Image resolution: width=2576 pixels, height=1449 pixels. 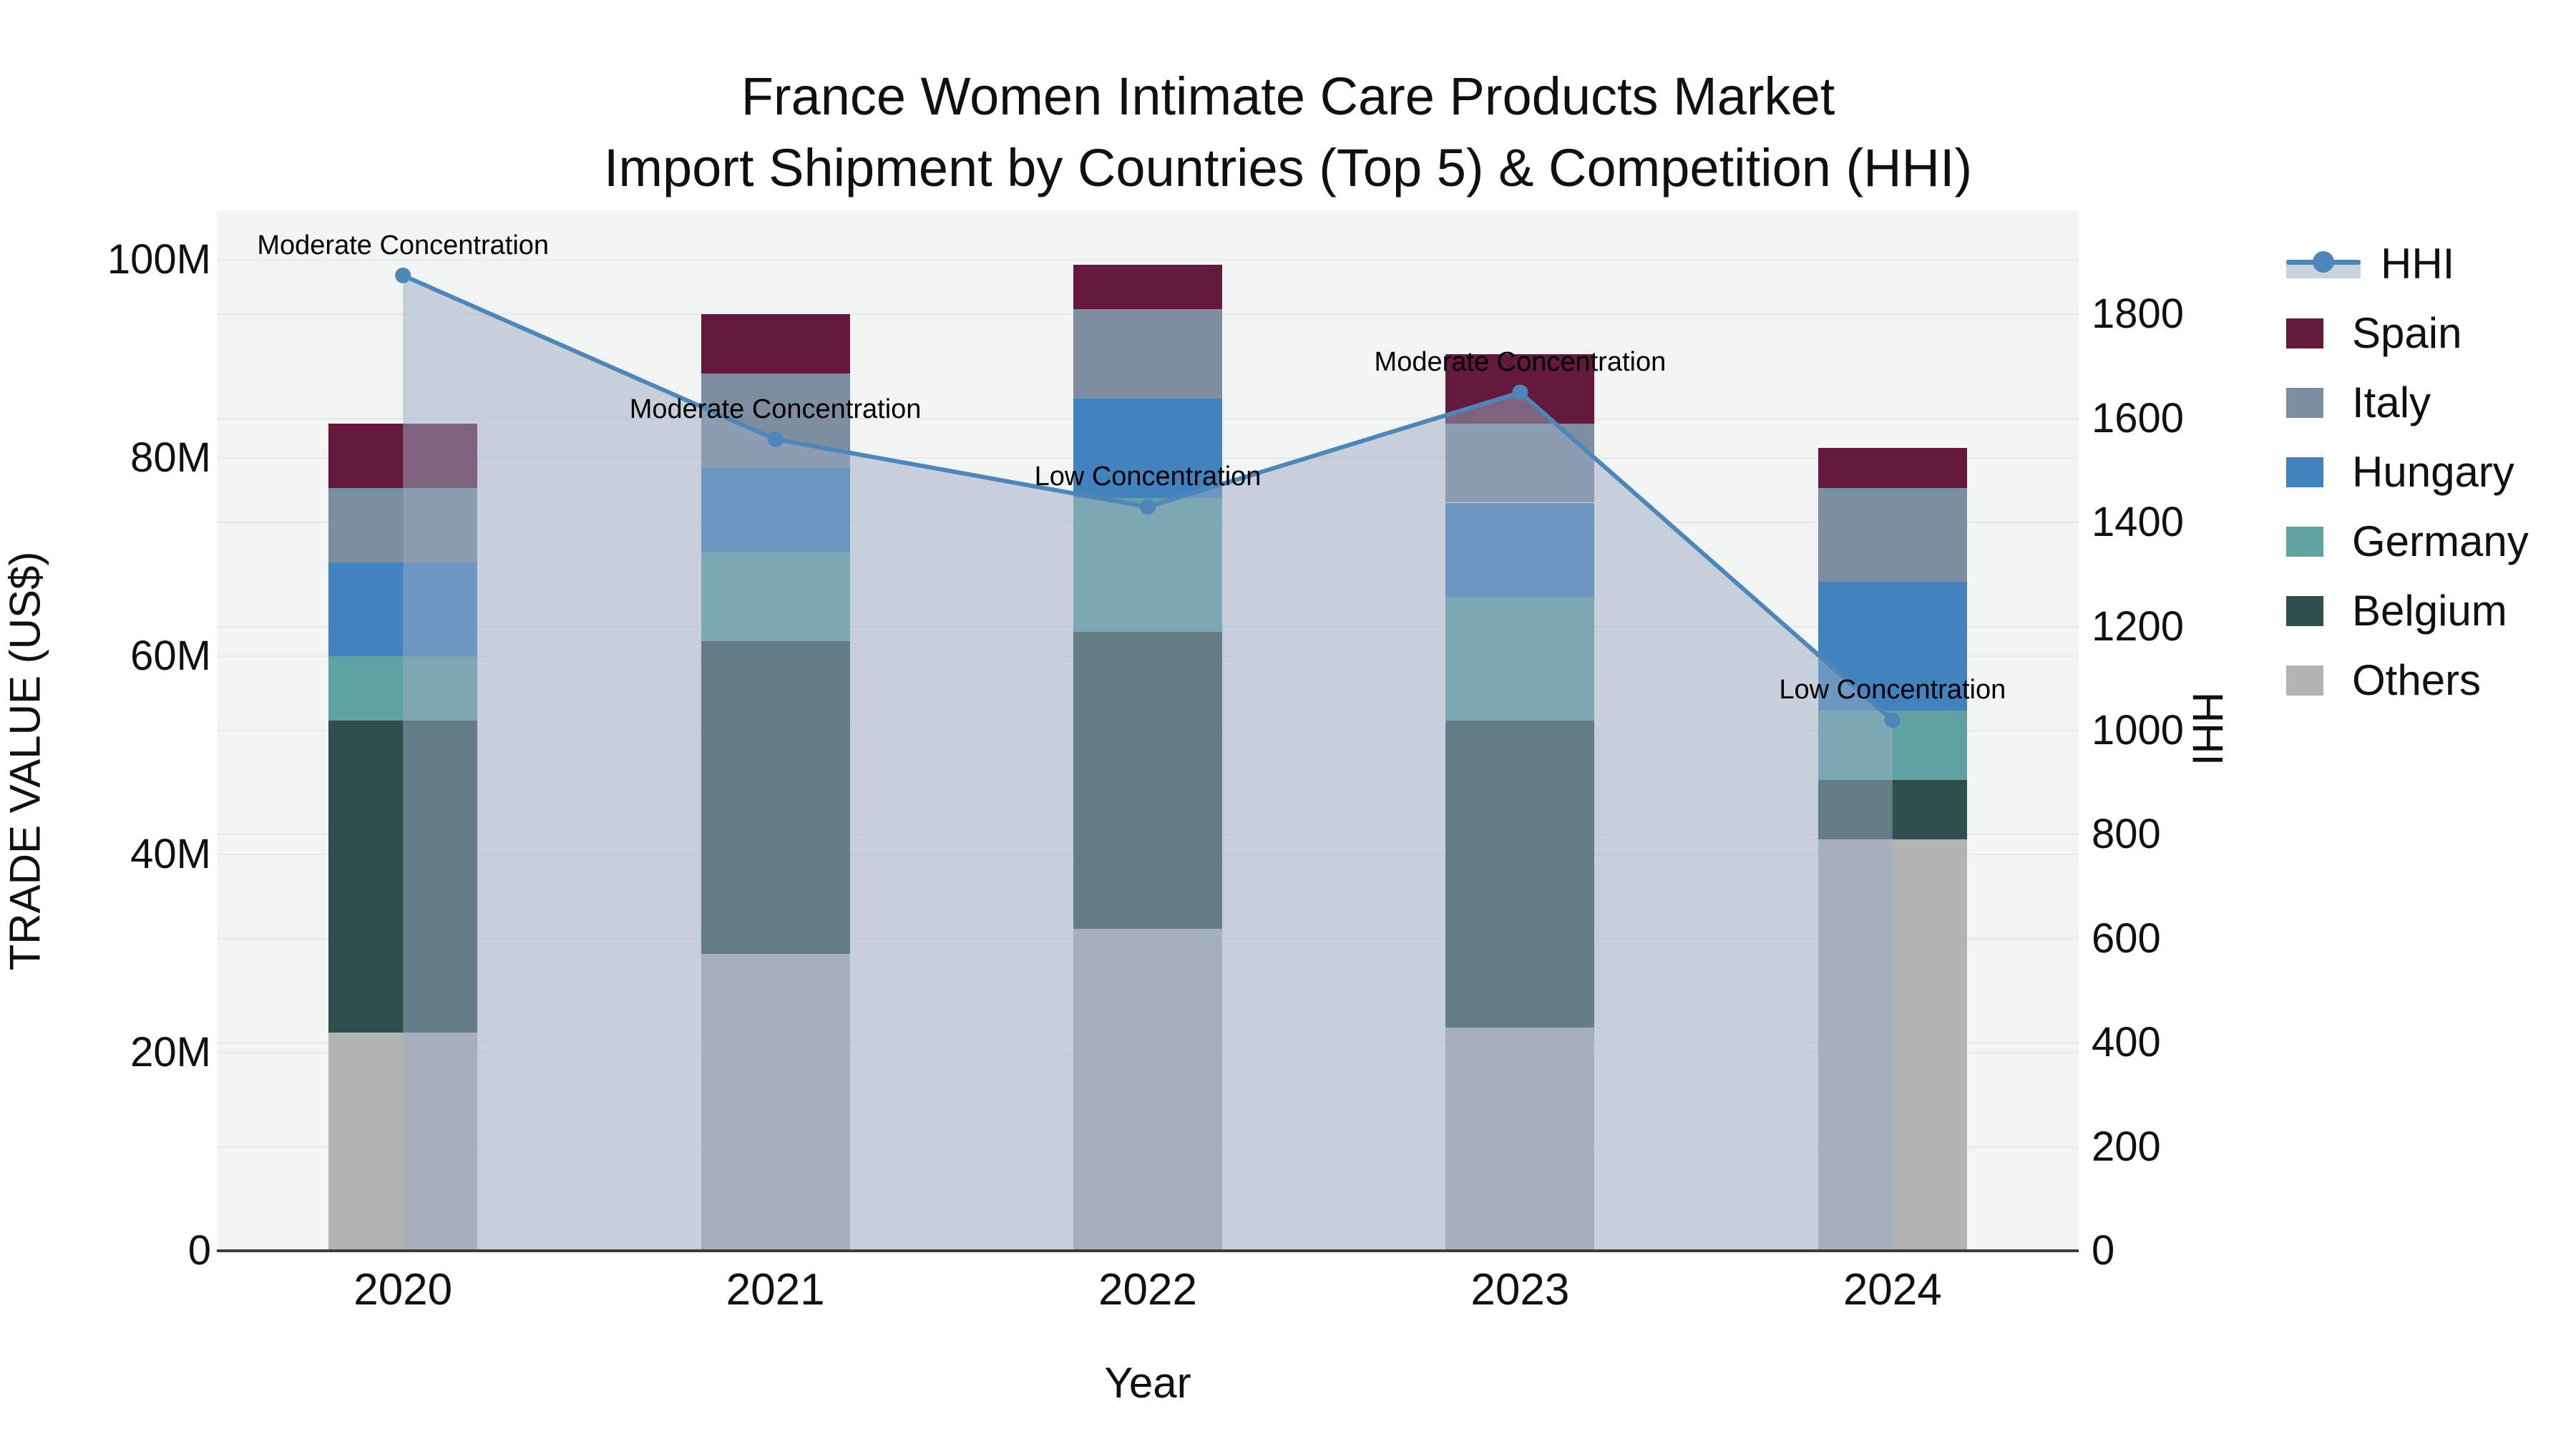 What do you see at coordinates (1147, 448) in the screenshot?
I see `bar-segment-hungary-2022` at bounding box center [1147, 448].